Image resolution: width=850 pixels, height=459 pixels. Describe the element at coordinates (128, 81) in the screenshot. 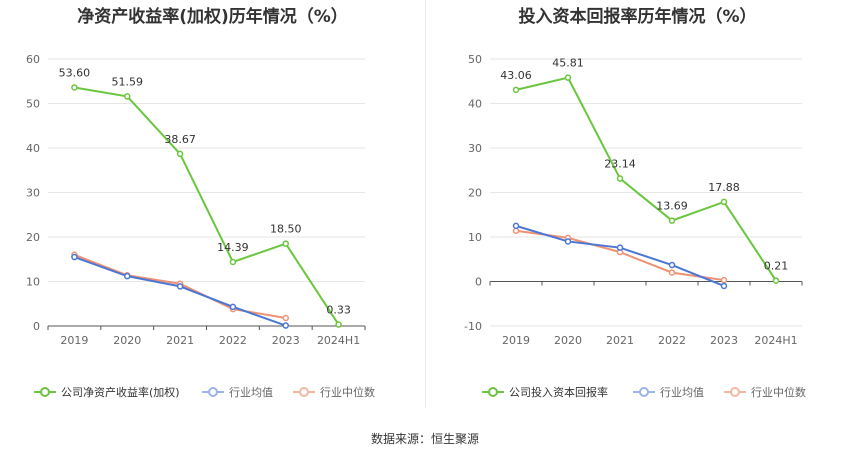

I see `data-label: 51.59` at that location.